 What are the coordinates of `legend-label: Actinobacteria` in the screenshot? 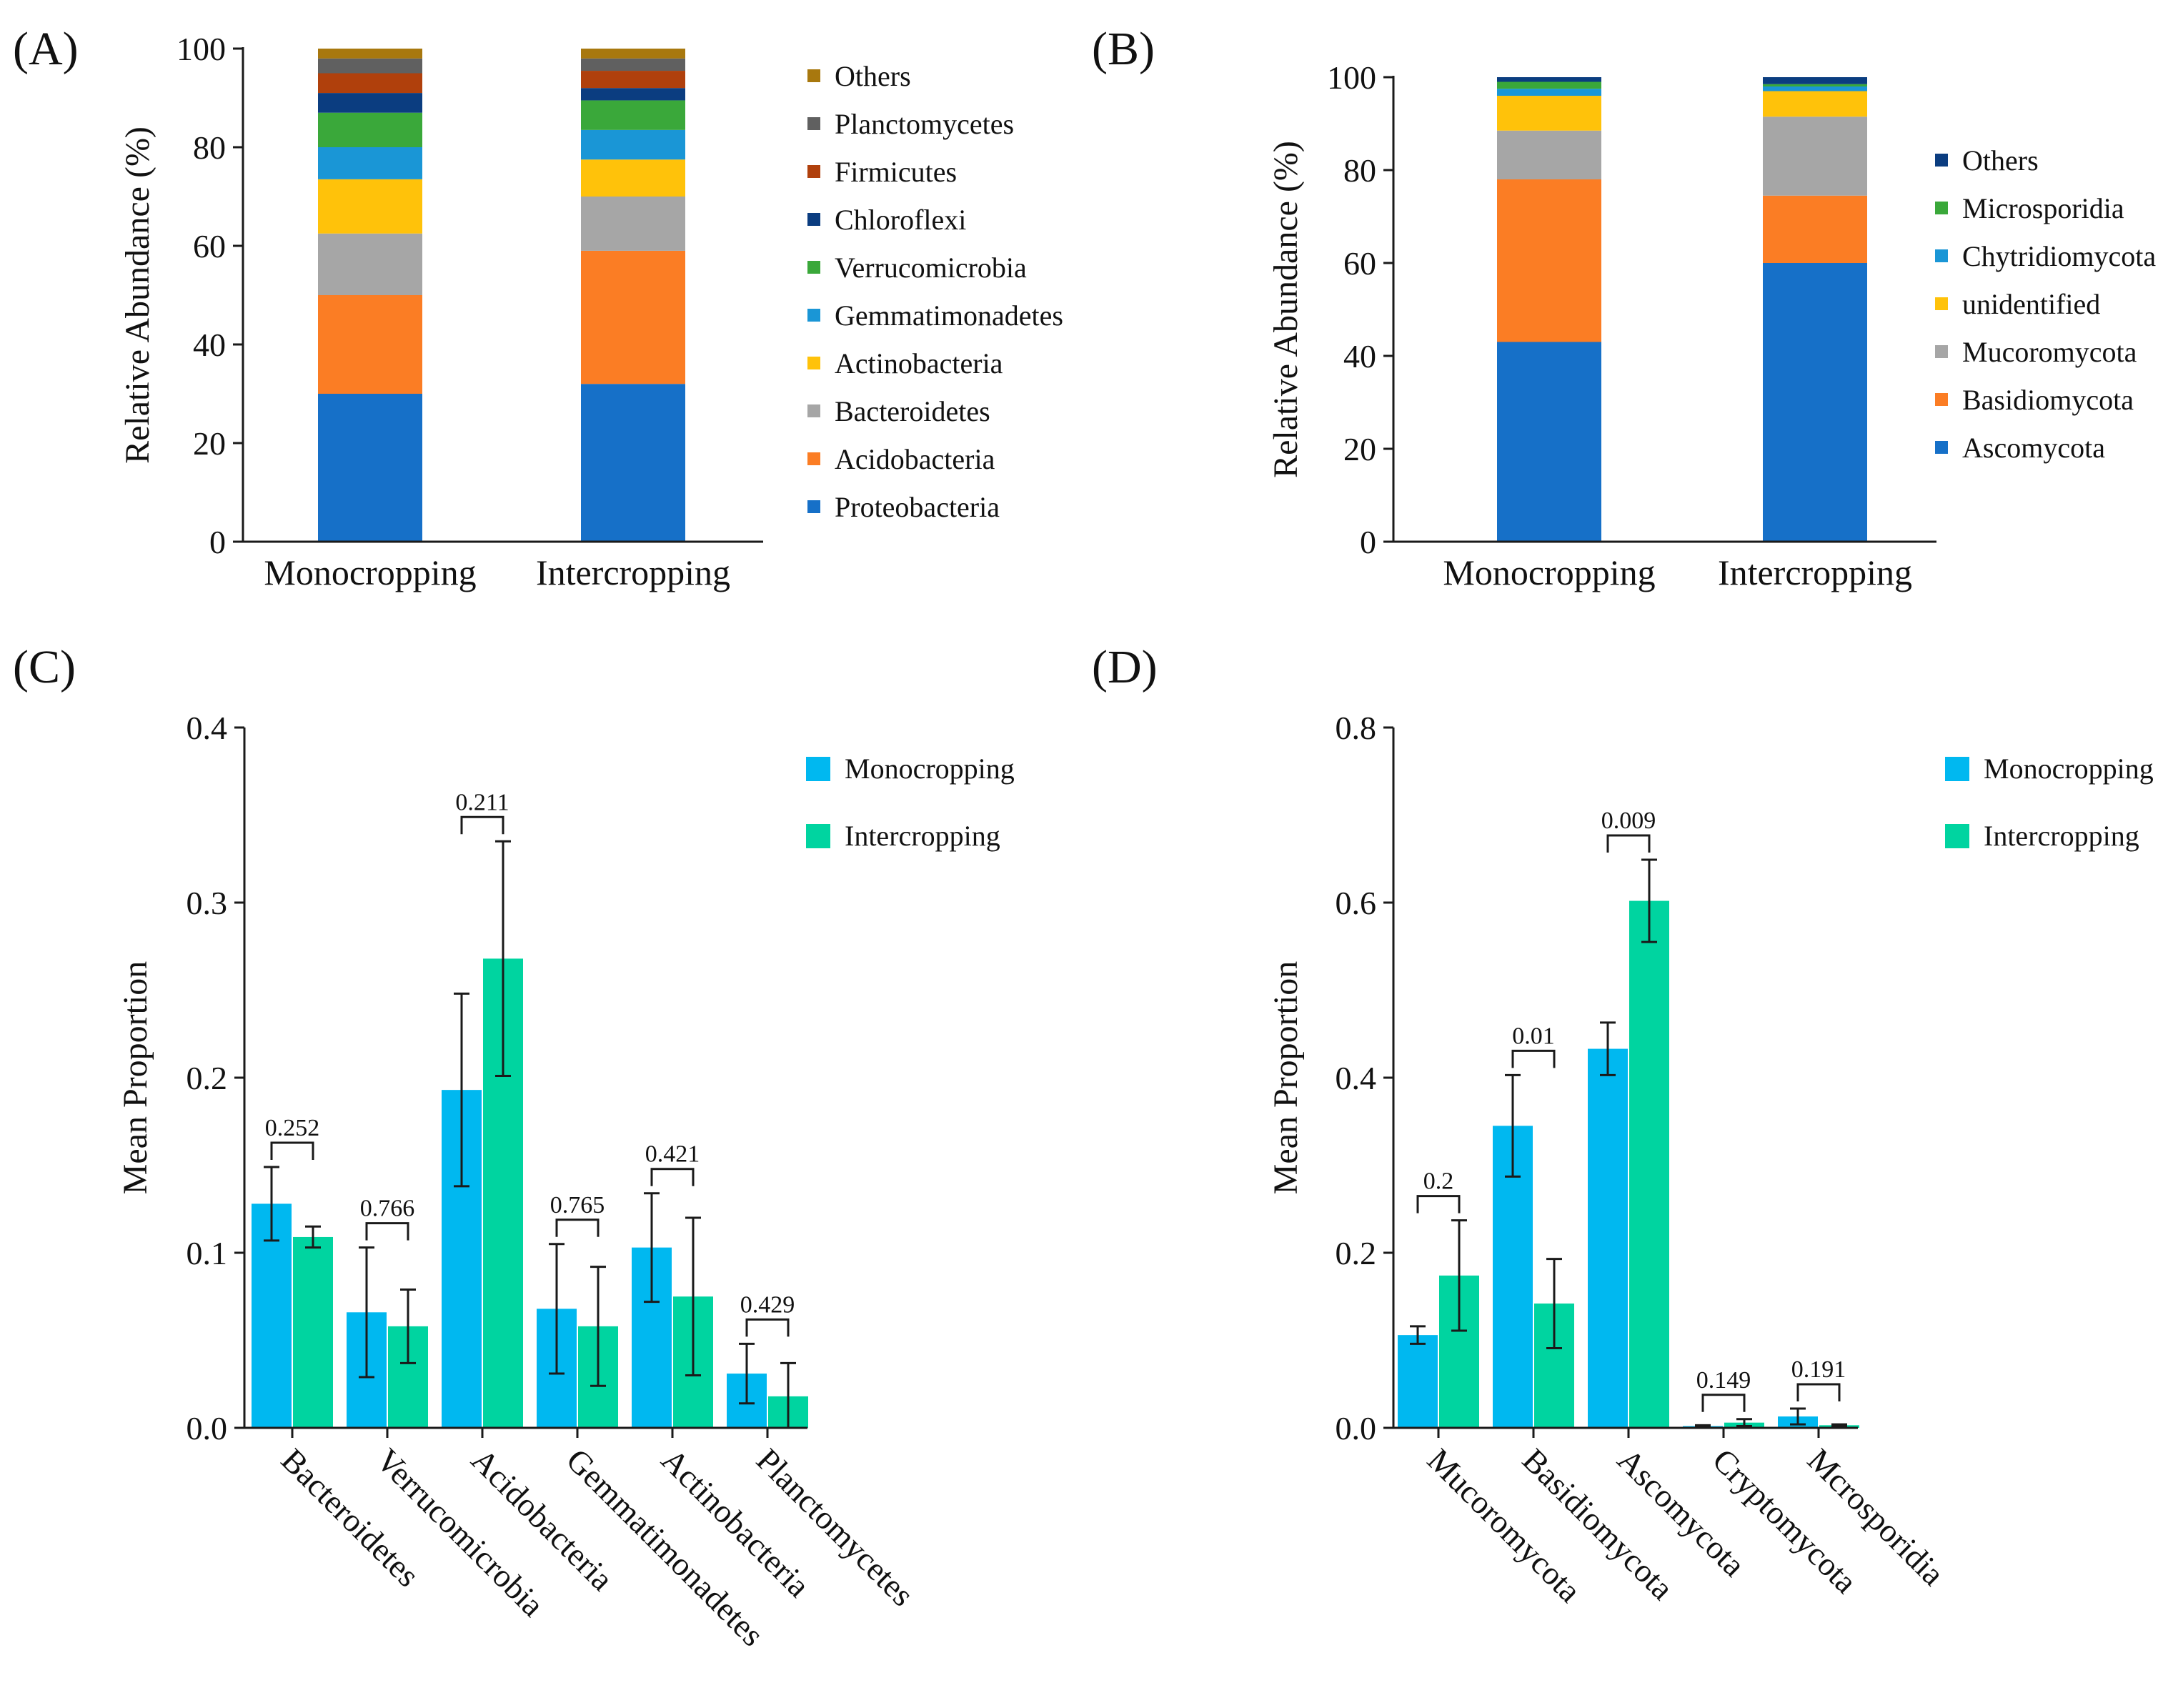 It's located at (919, 363).